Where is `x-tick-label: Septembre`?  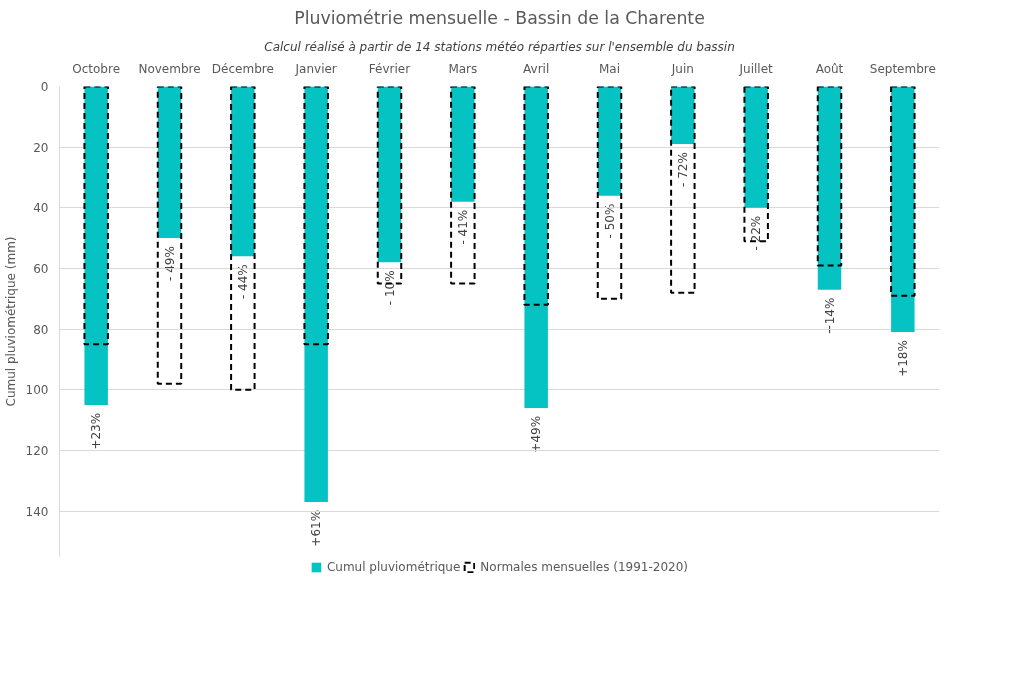
x-tick-label: Septembre is located at coordinates (902, 68).